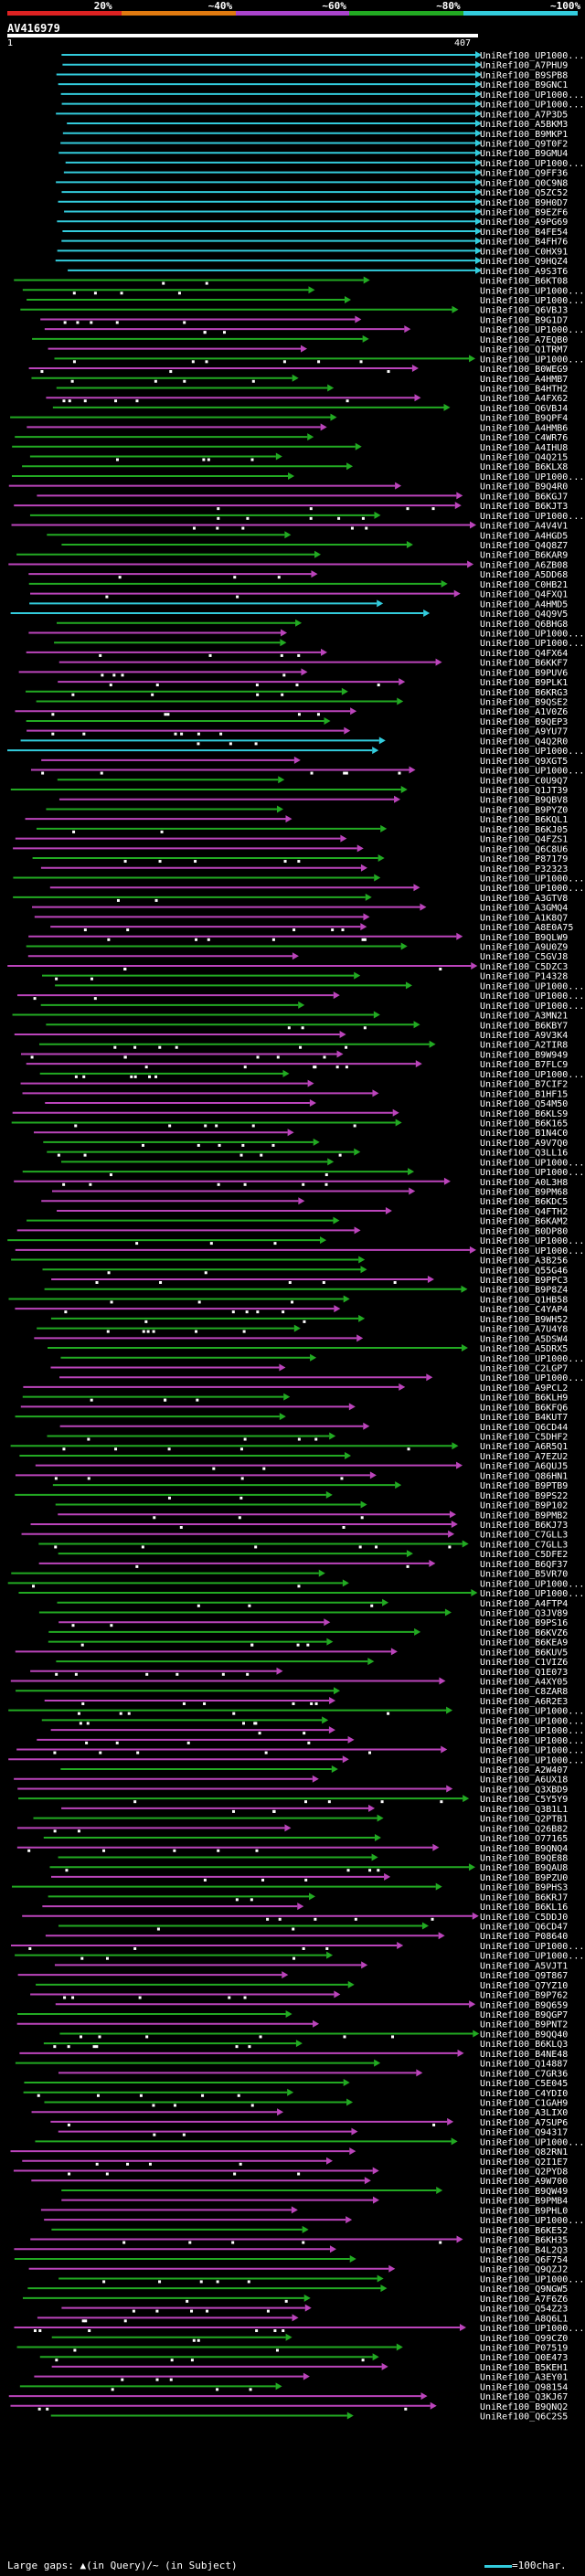  What do you see at coordinates (524, 546) in the screenshot?
I see `hit-label: UniRef100_Q4Q8Z7` at bounding box center [524, 546].